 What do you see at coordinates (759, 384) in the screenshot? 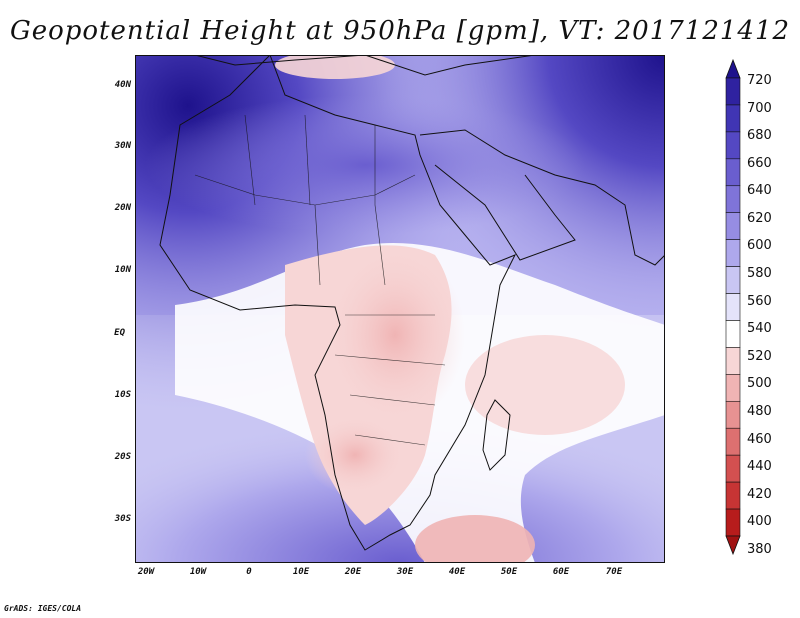
I see `colorbar-label: 500` at bounding box center [759, 384].